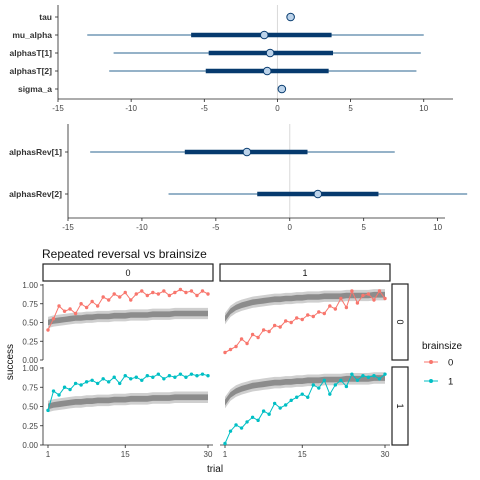 The height and width of the screenshot is (480, 480). Describe the element at coordinates (30, 323) in the screenshot. I see `y-tick-label: 0.50` at that location.